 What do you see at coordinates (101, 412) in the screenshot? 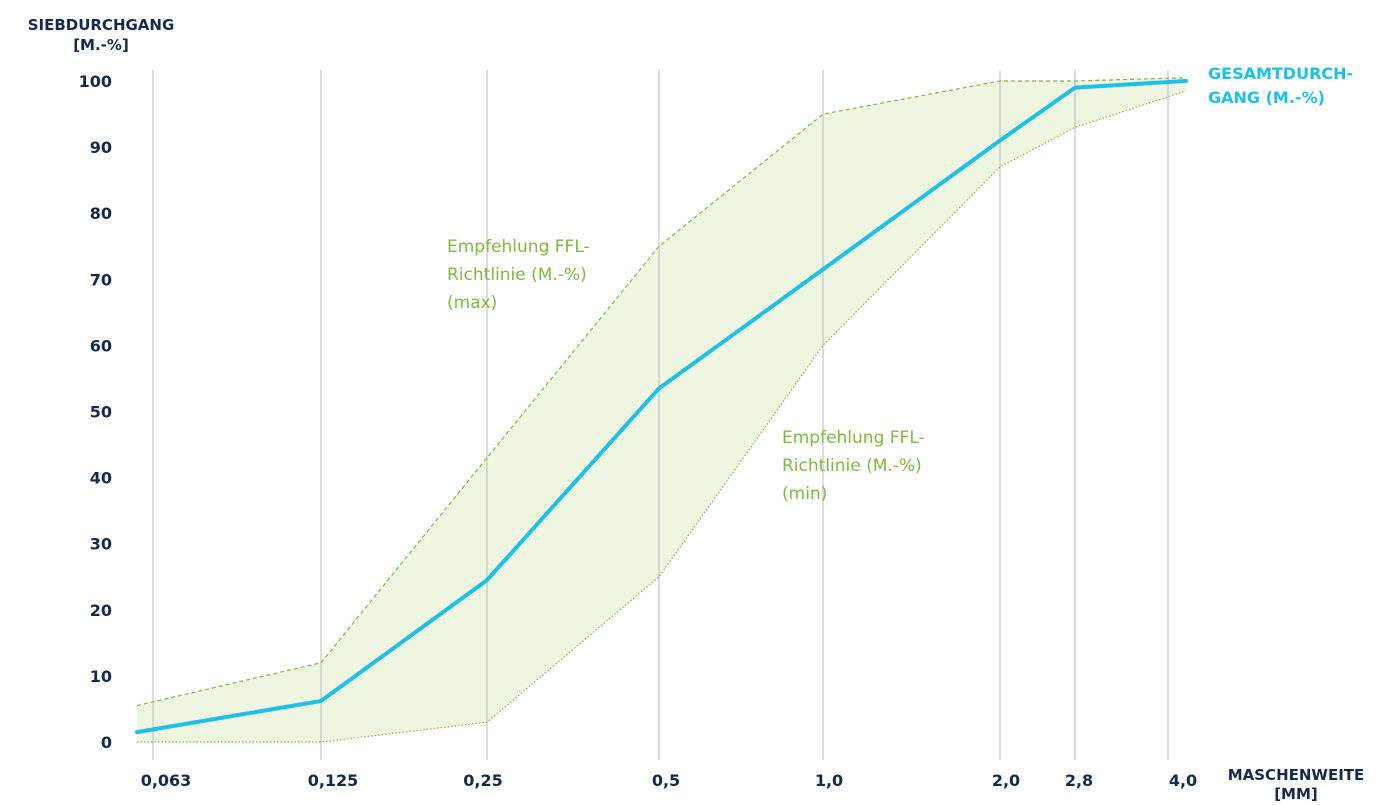
I see `y-tick-label: 50` at bounding box center [101, 412].